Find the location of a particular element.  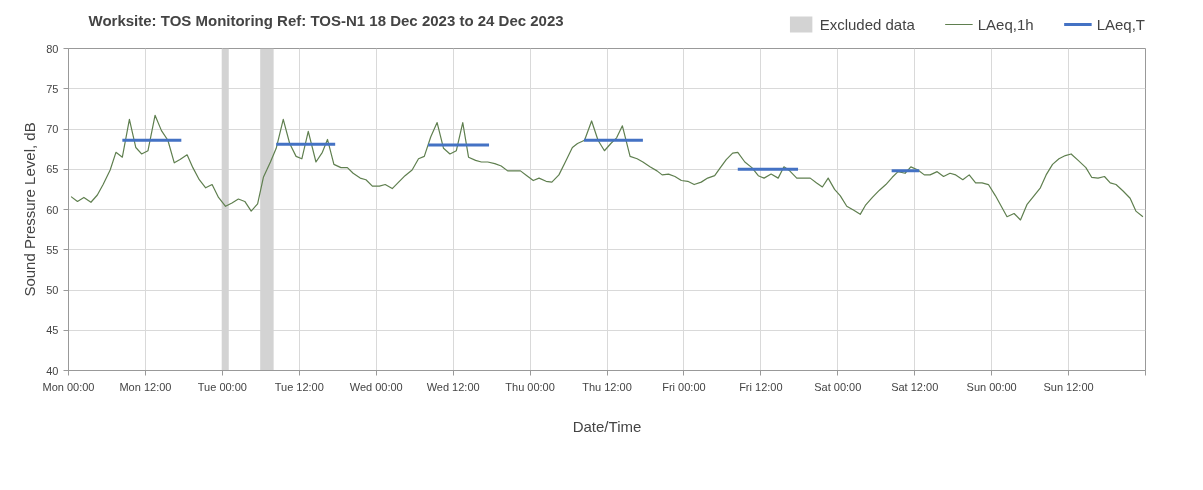

x-tick-label: Mon 12:00 is located at coordinates (145, 386).